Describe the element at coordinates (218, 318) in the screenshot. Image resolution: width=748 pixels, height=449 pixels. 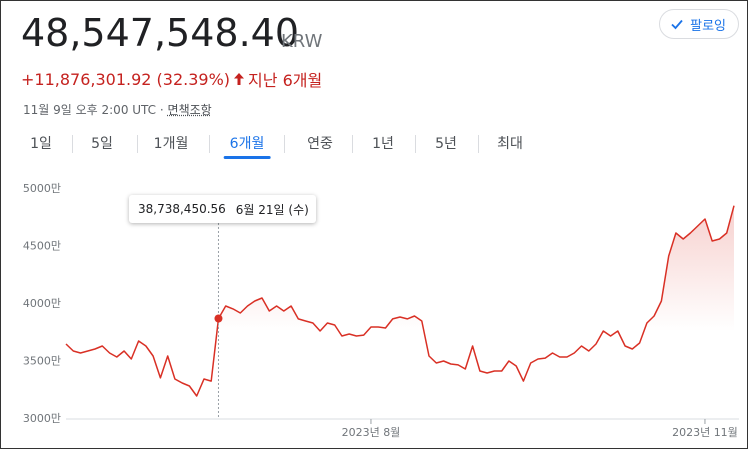
I see `hover-point` at that location.